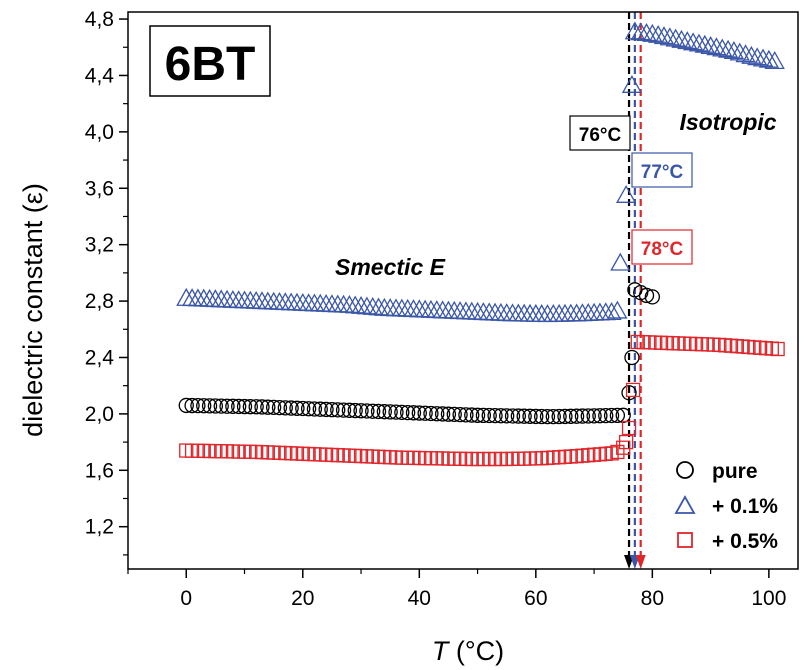  I want to click on legend-label-01: + 0.1%, so click(745, 506).